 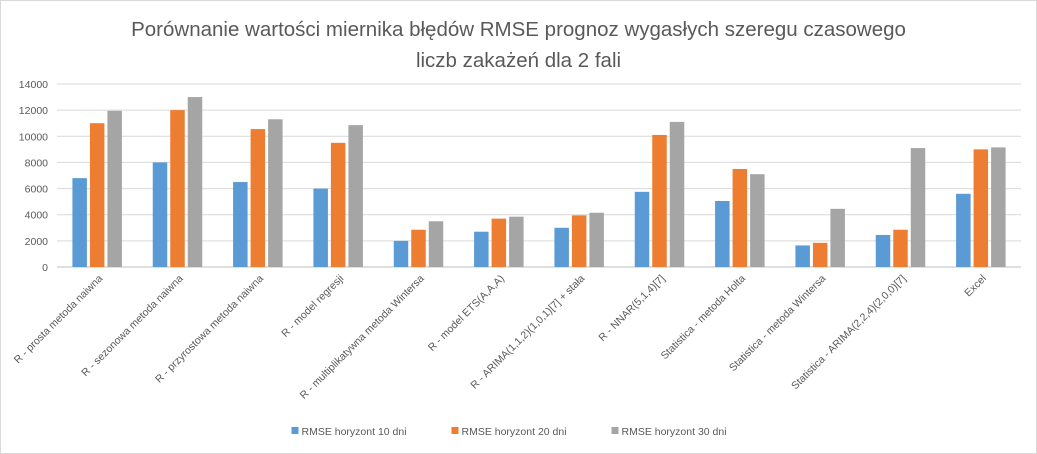 I want to click on chart-title-line2: liczb zakażeń dla 2 fali, so click(x=518, y=60).